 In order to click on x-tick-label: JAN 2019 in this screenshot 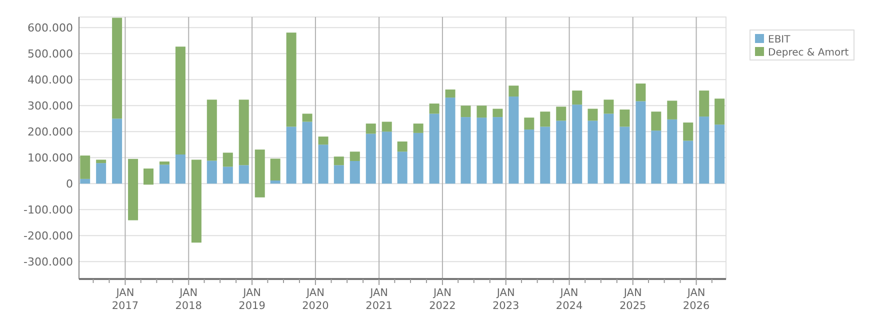, I will do `click(252, 299)`.